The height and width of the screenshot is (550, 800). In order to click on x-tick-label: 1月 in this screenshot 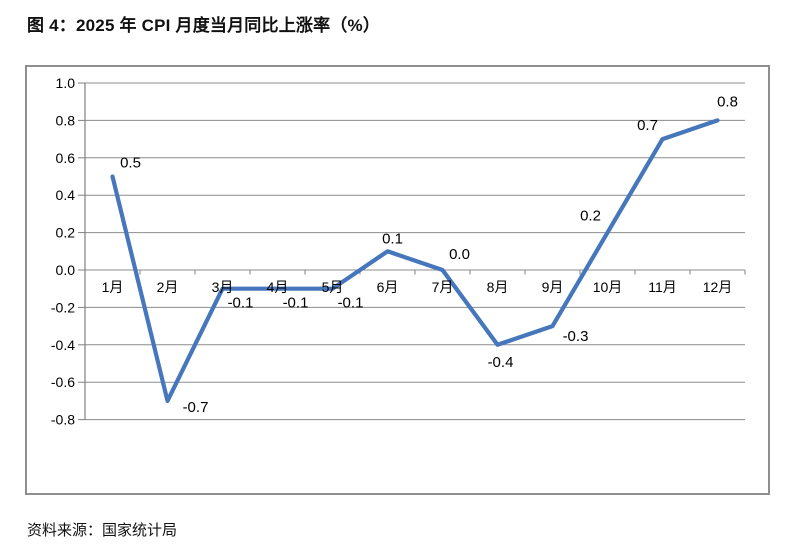, I will do `click(113, 287)`.